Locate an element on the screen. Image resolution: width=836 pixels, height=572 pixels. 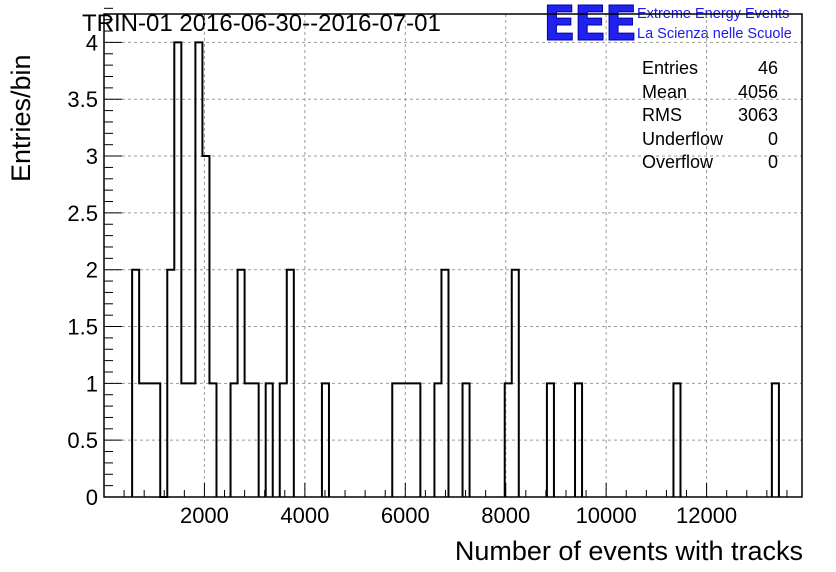
y-tick-label: 2.5 is located at coordinates (82, 213).